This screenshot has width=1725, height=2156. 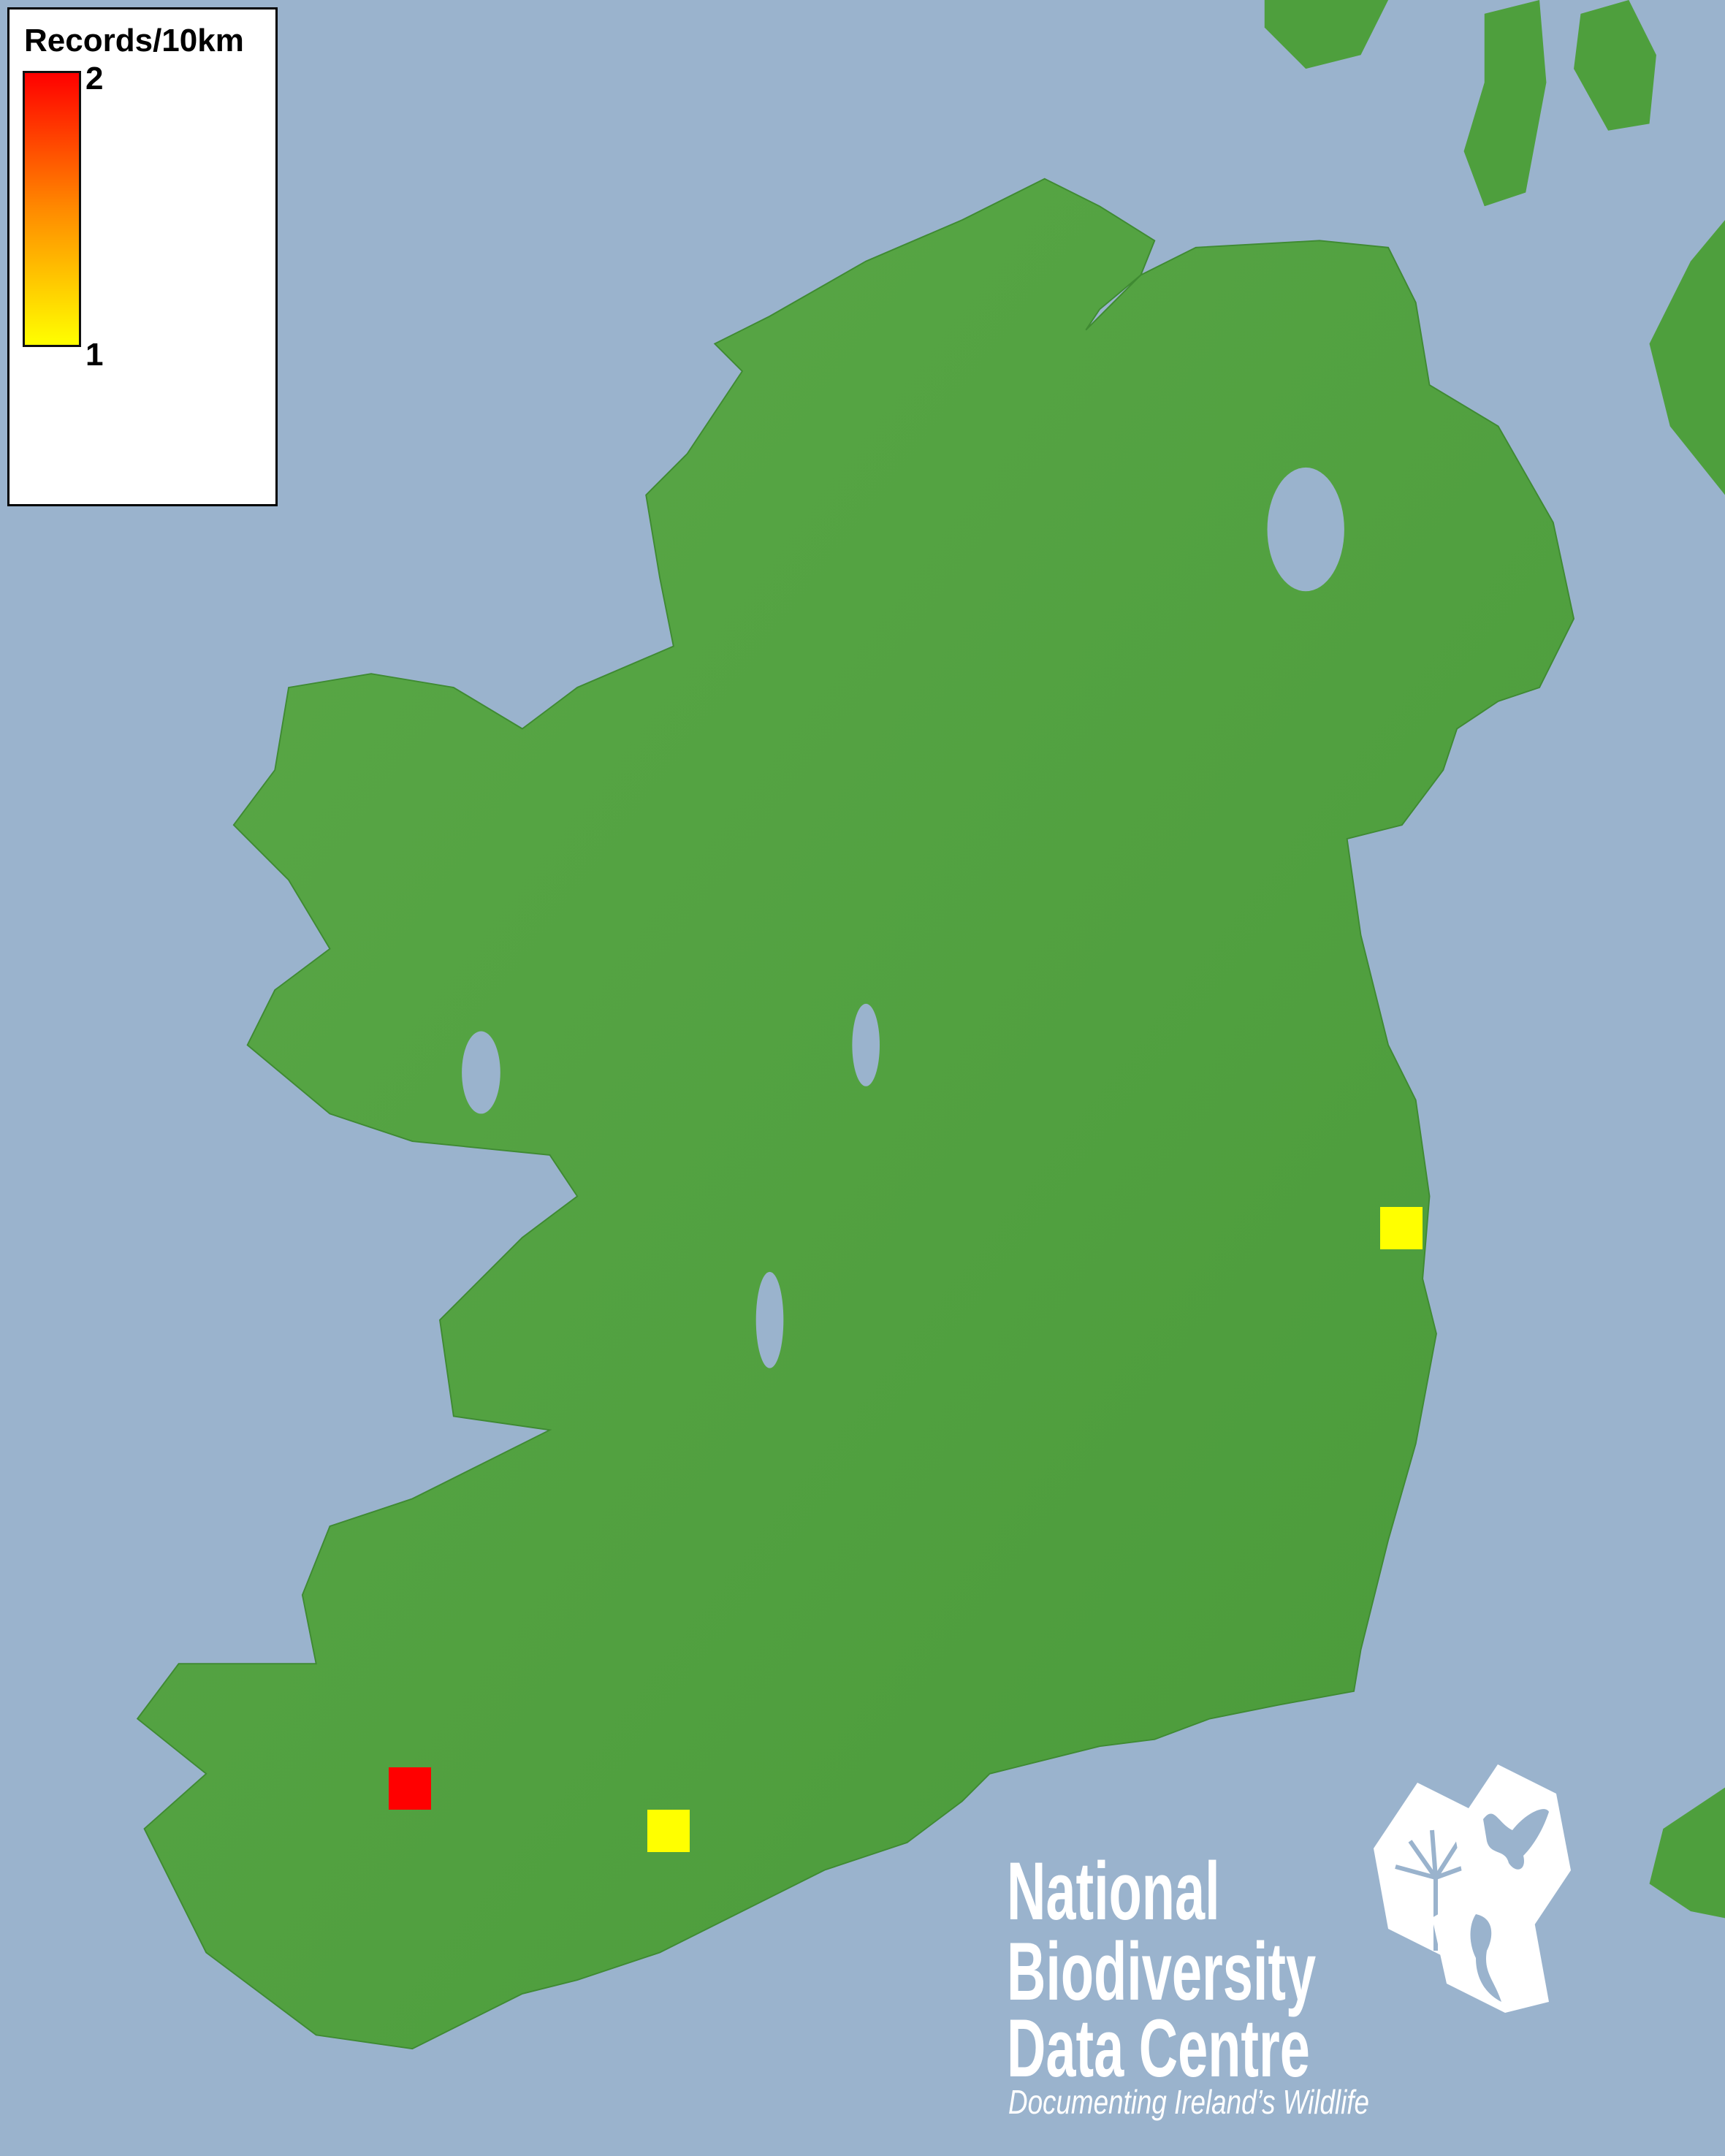 What do you see at coordinates (142, 256) in the screenshot?
I see `legend: Records/10km 2 1` at bounding box center [142, 256].